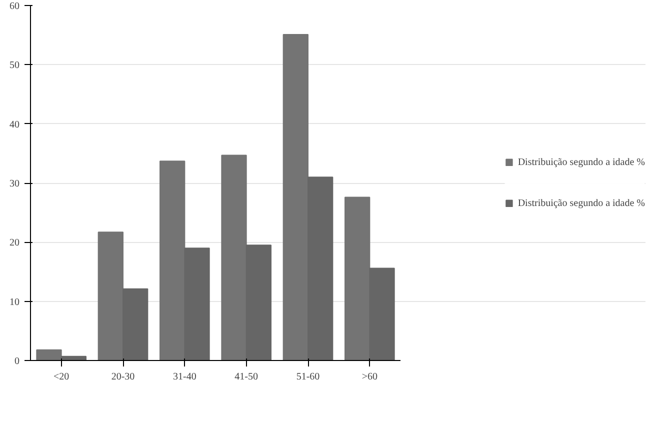  Describe the element at coordinates (15, 243) in the screenshot. I see `y-tick-label: 20` at that location.